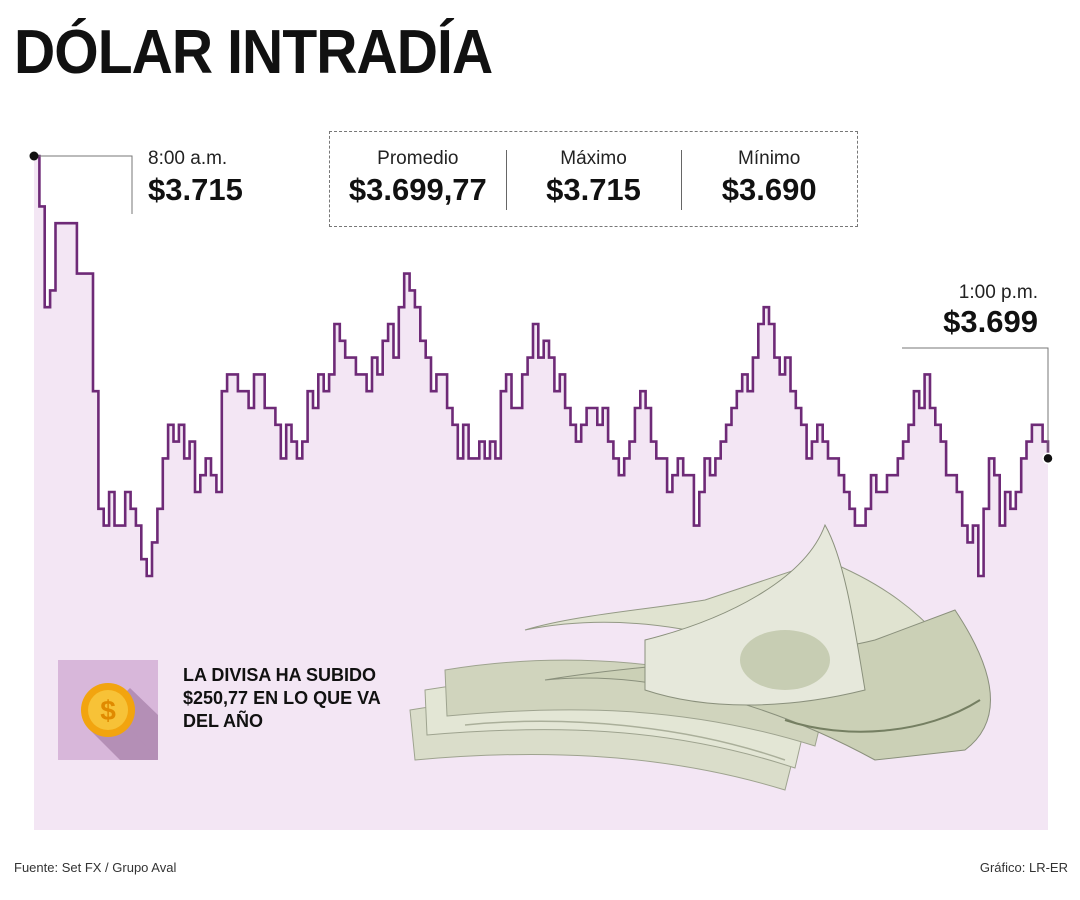 The height and width of the screenshot is (900, 1080). What do you see at coordinates (253, 52) in the screenshot?
I see `chart-title: DÓLAR INTRADÍA` at bounding box center [253, 52].